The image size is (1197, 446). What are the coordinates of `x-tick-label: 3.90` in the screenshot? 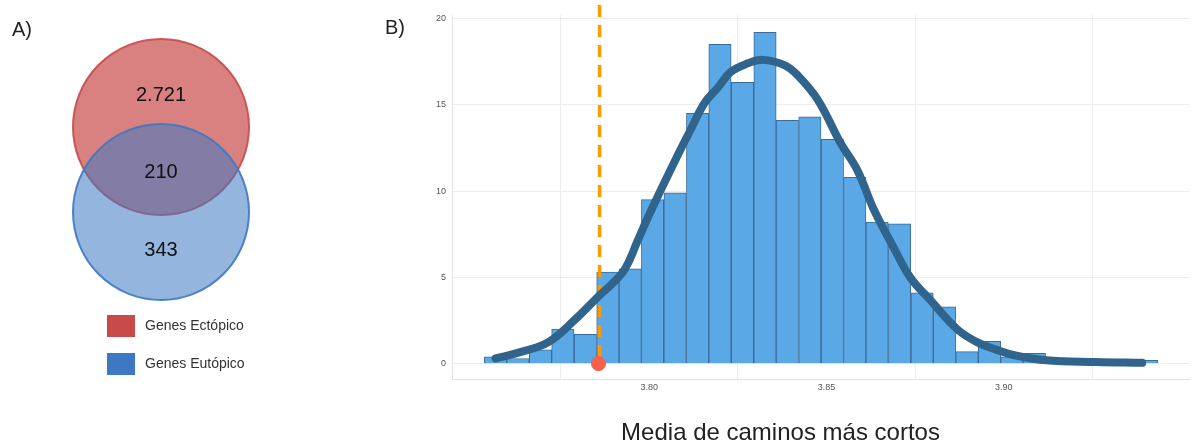 It's located at (1004, 387).